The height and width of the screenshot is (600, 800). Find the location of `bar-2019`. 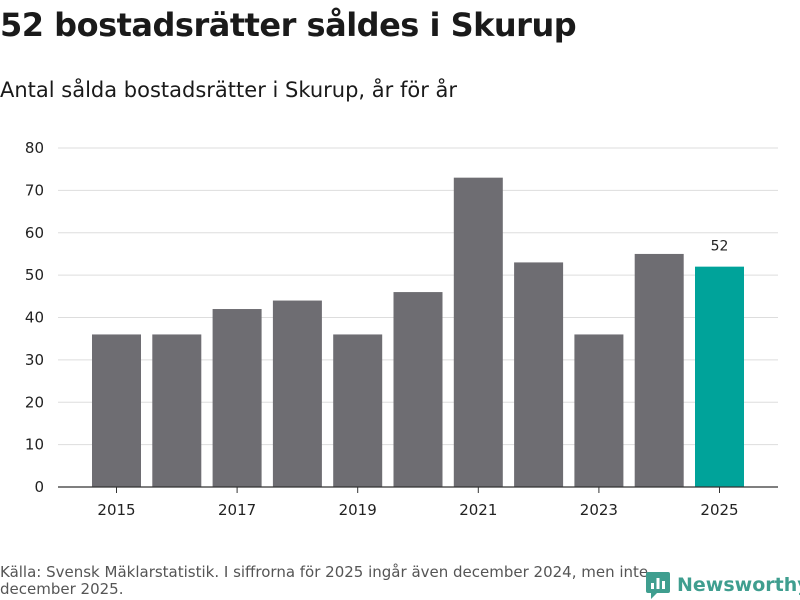

bar-2019 is located at coordinates (358, 410).